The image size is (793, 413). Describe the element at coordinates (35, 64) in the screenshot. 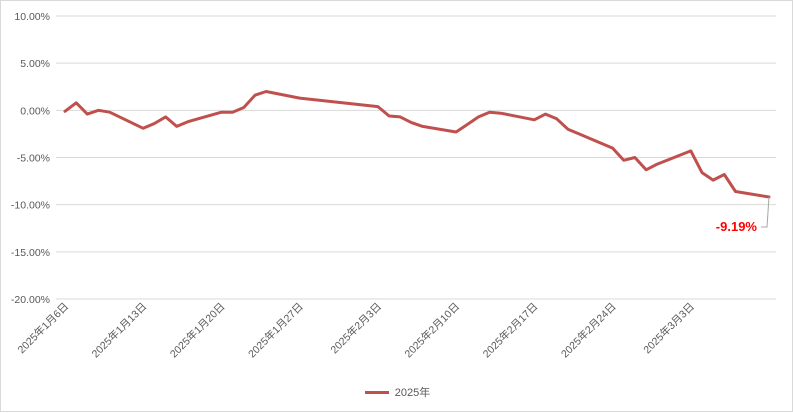

I see `y-tick-label: 5.00%` at that location.